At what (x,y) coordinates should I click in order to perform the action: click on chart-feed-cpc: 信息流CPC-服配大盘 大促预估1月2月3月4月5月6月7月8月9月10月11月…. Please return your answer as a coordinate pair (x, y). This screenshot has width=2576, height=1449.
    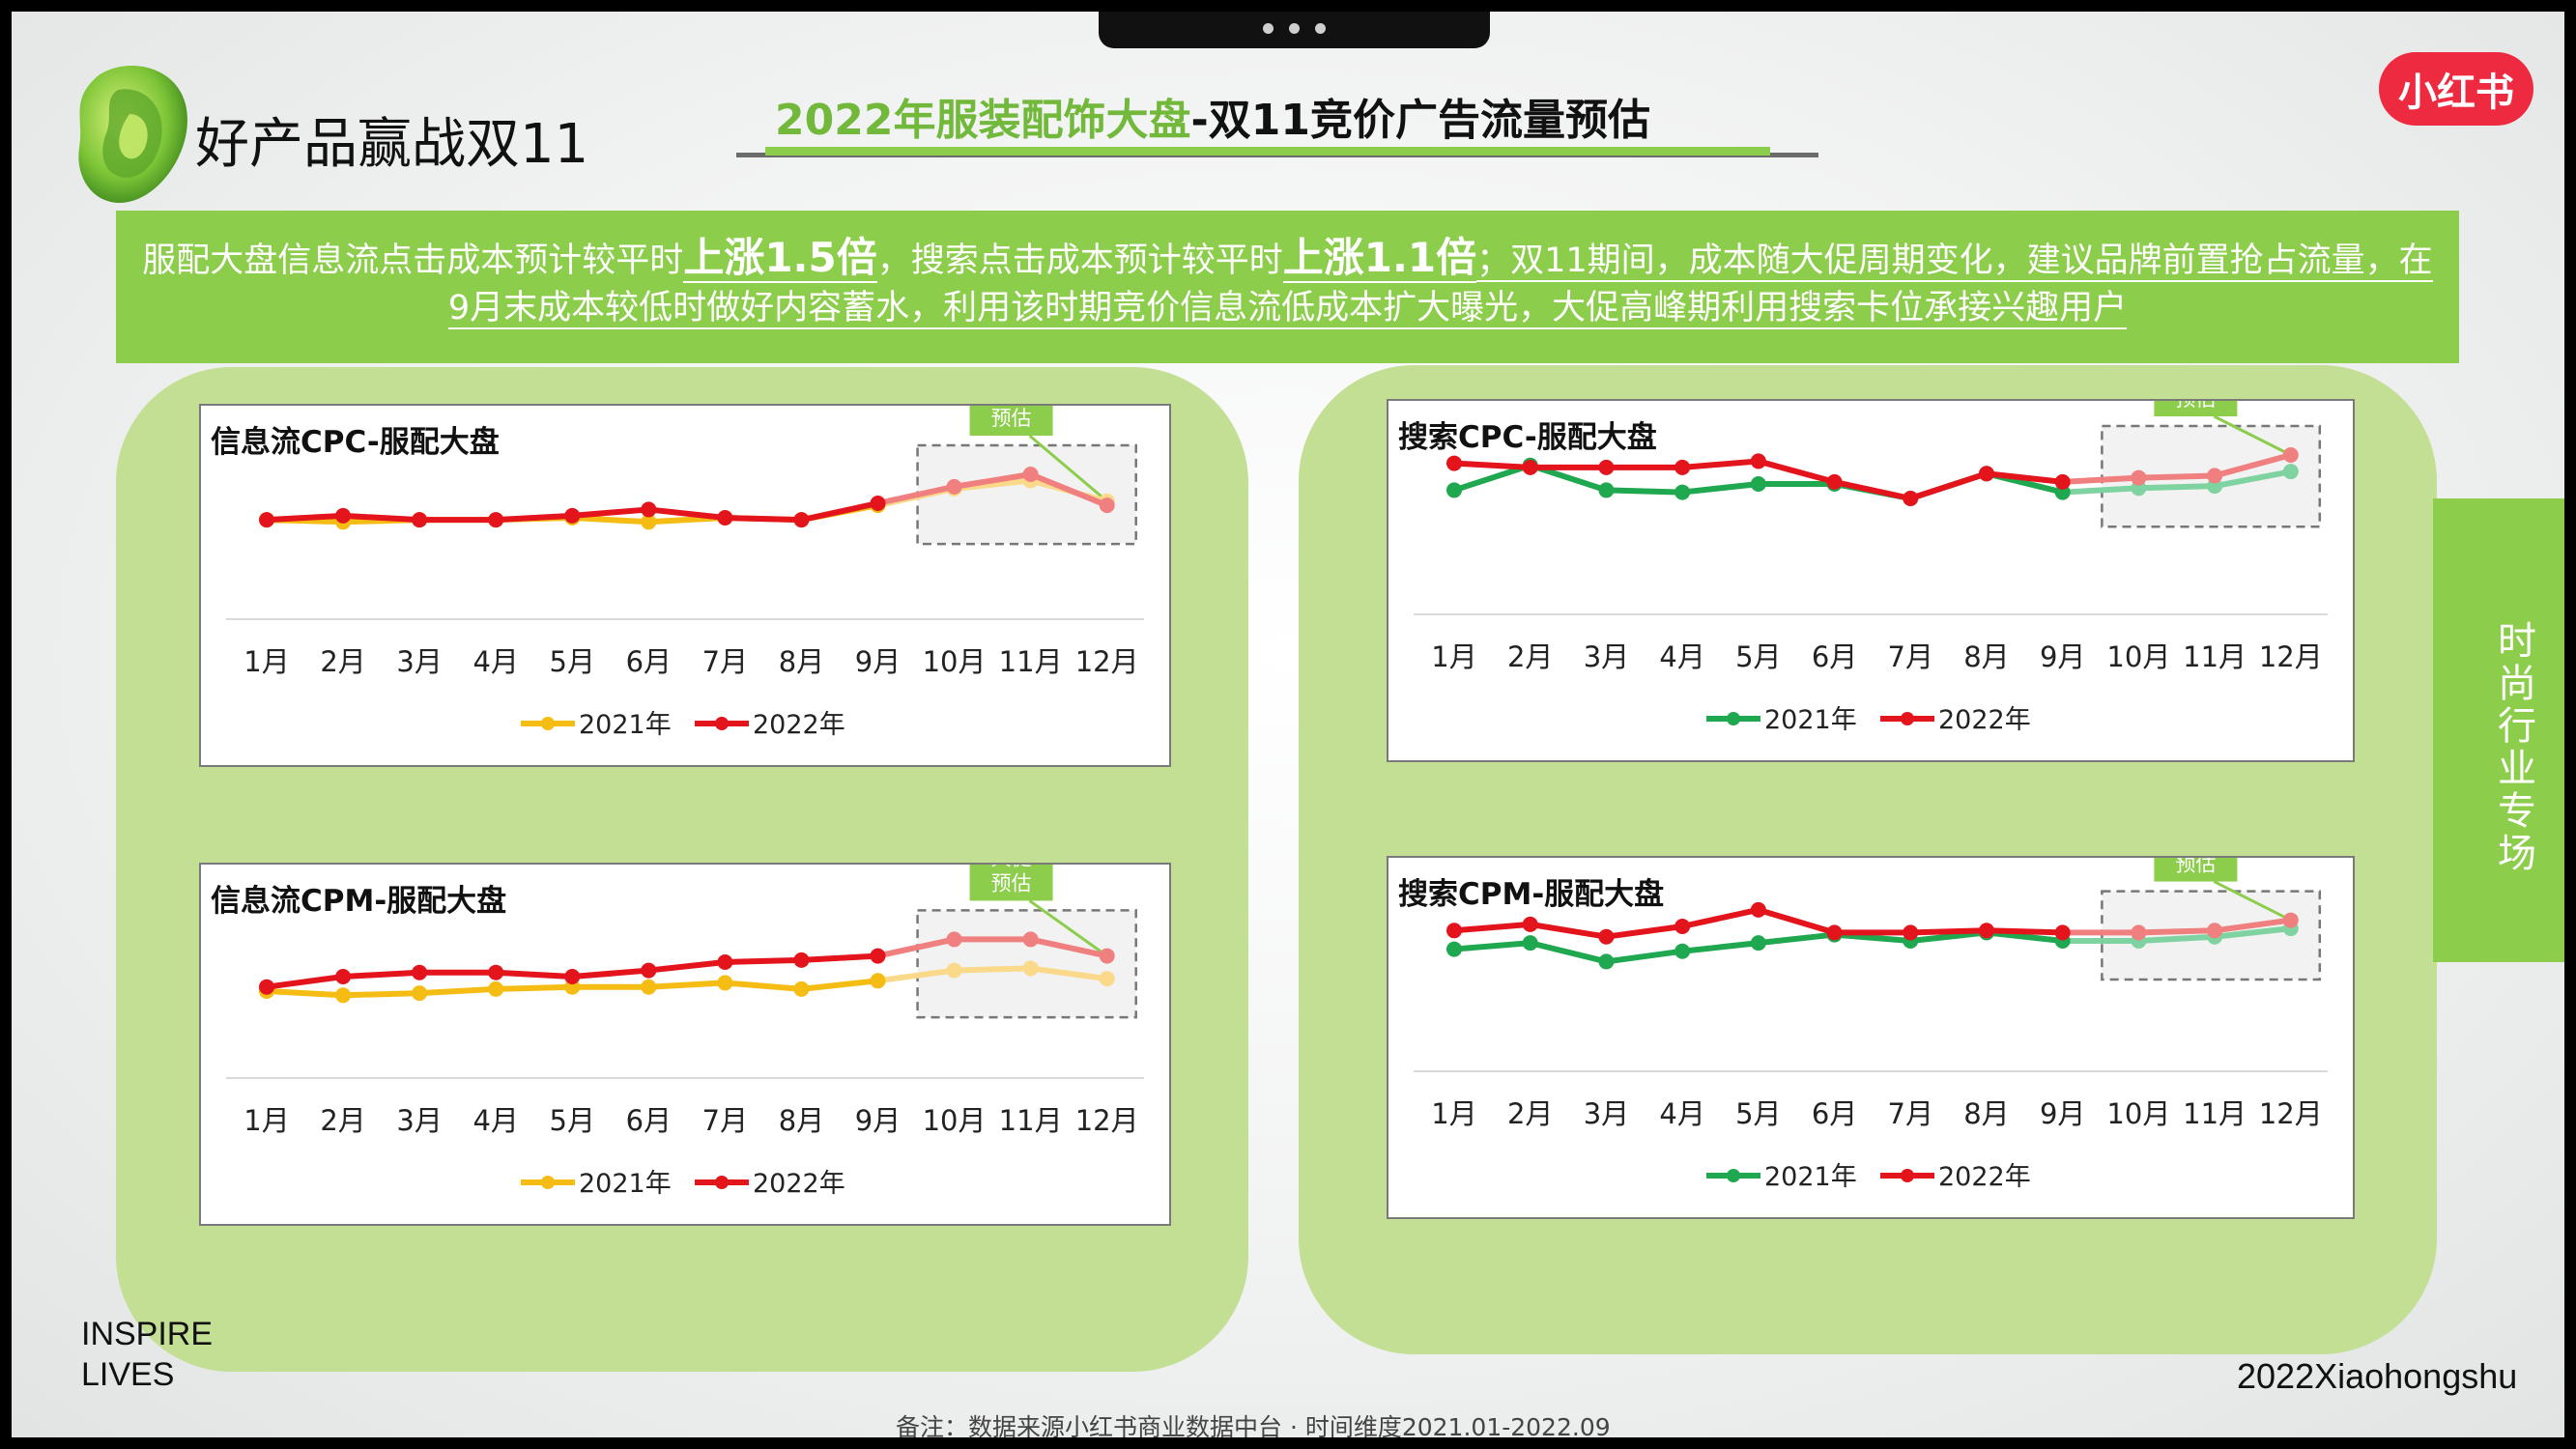
    Looking at the image, I should click on (685, 585).